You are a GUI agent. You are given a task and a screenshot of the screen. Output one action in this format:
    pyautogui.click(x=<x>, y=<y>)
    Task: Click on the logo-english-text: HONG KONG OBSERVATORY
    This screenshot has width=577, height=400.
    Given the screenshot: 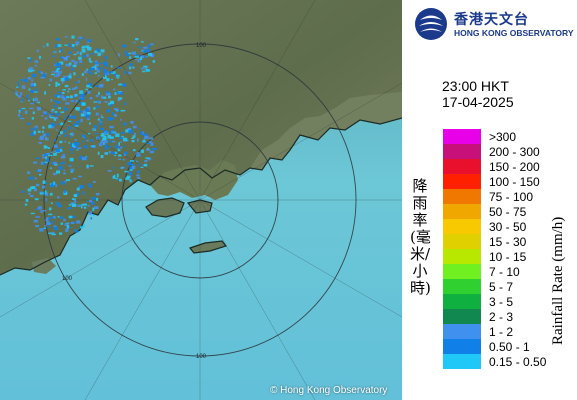 What is the action you would take?
    pyautogui.click(x=514, y=33)
    